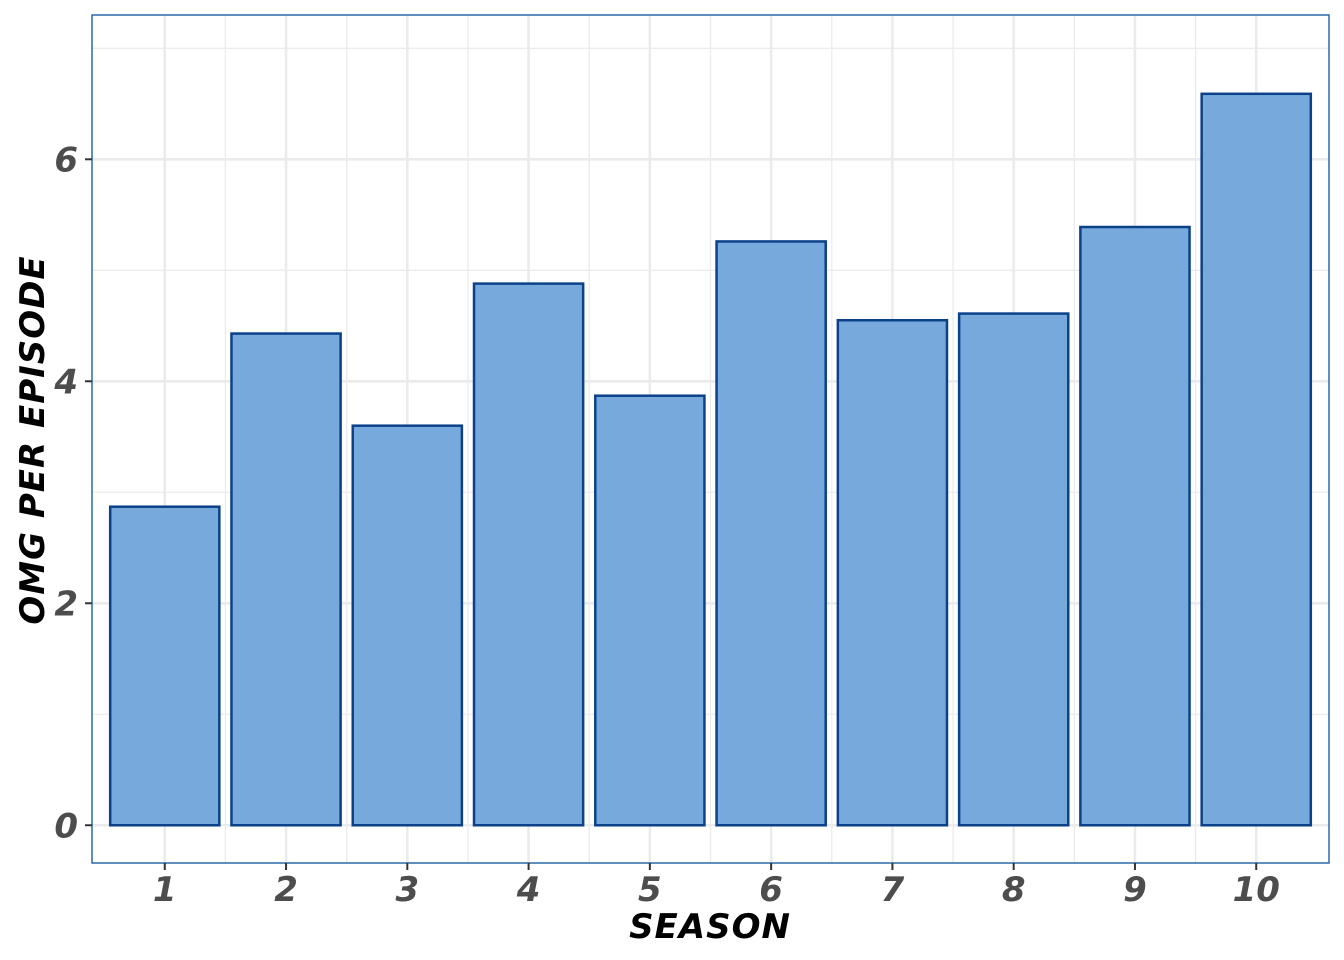 This screenshot has height=960, width=1344. What do you see at coordinates (165, 890) in the screenshot?
I see `x-tick-label: 1` at bounding box center [165, 890].